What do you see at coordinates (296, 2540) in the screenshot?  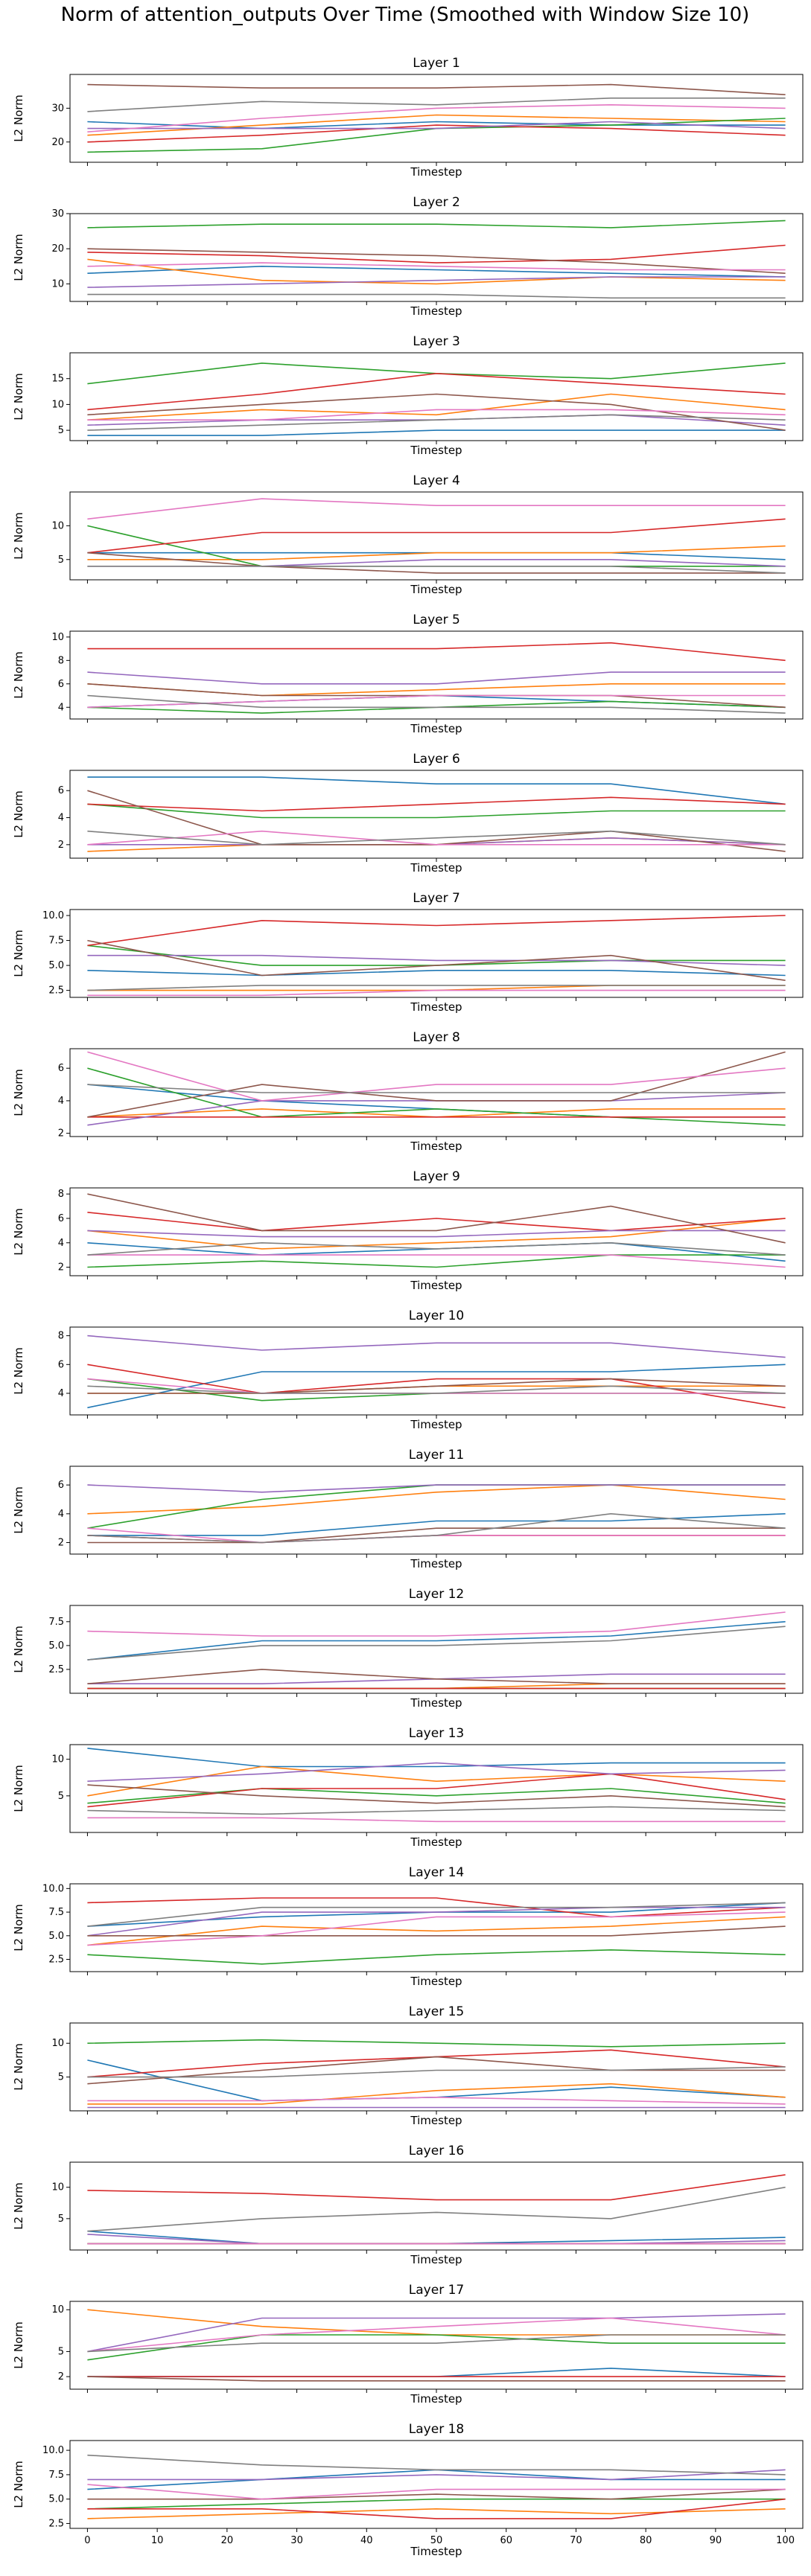 I see `x-tick-label: 30` at bounding box center [296, 2540].